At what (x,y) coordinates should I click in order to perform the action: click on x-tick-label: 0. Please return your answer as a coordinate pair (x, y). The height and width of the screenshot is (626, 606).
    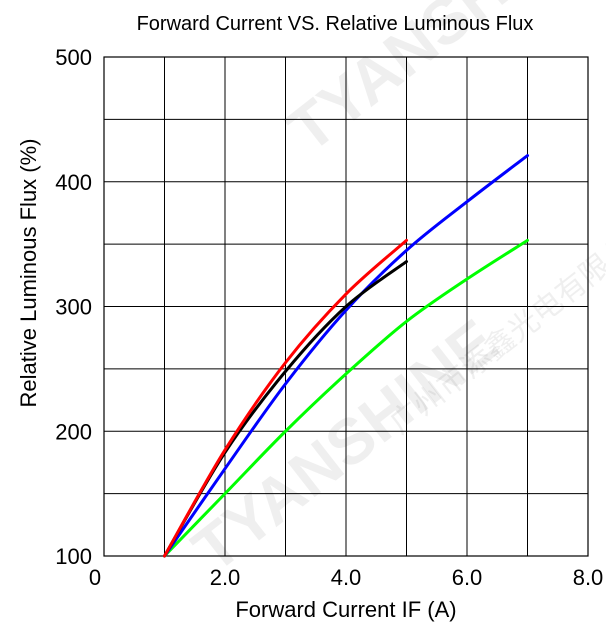
    Looking at the image, I should click on (95, 577).